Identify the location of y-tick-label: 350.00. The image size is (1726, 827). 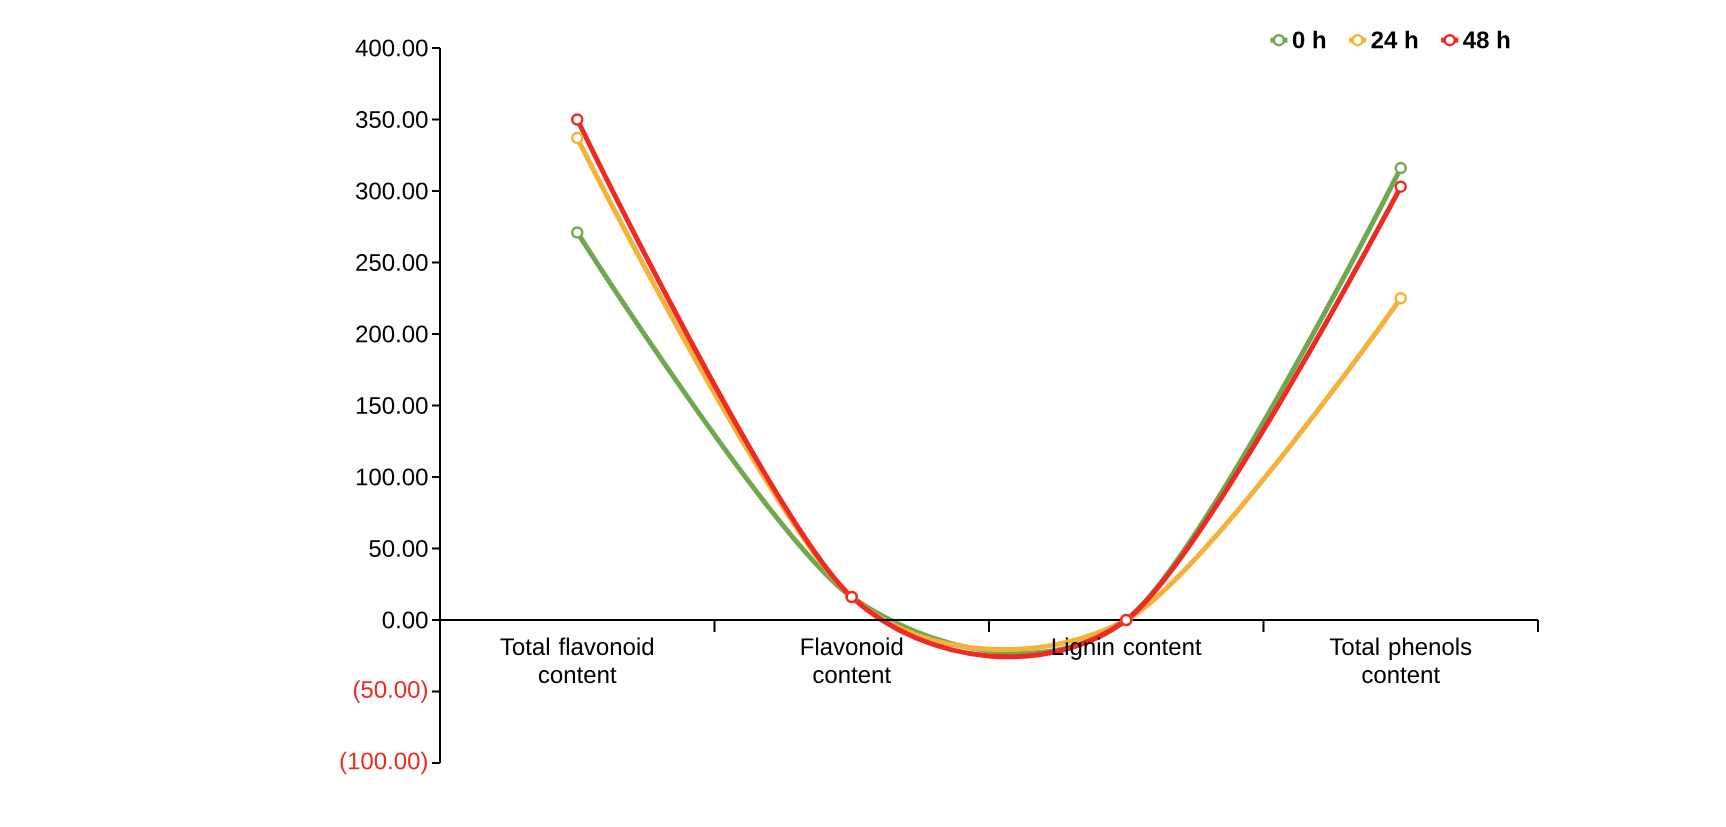
(391, 119).